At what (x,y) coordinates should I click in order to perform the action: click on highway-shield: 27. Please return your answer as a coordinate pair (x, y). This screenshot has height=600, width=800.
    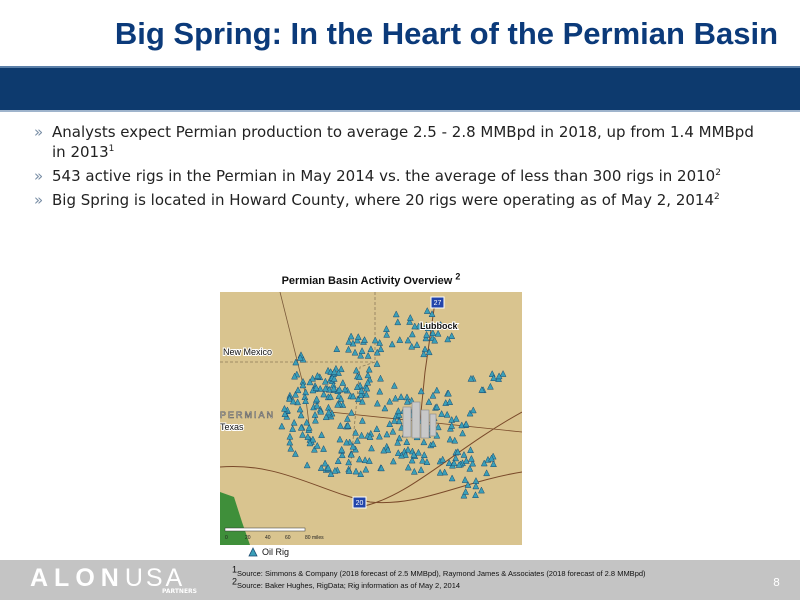
    Looking at the image, I should click on (437, 302).